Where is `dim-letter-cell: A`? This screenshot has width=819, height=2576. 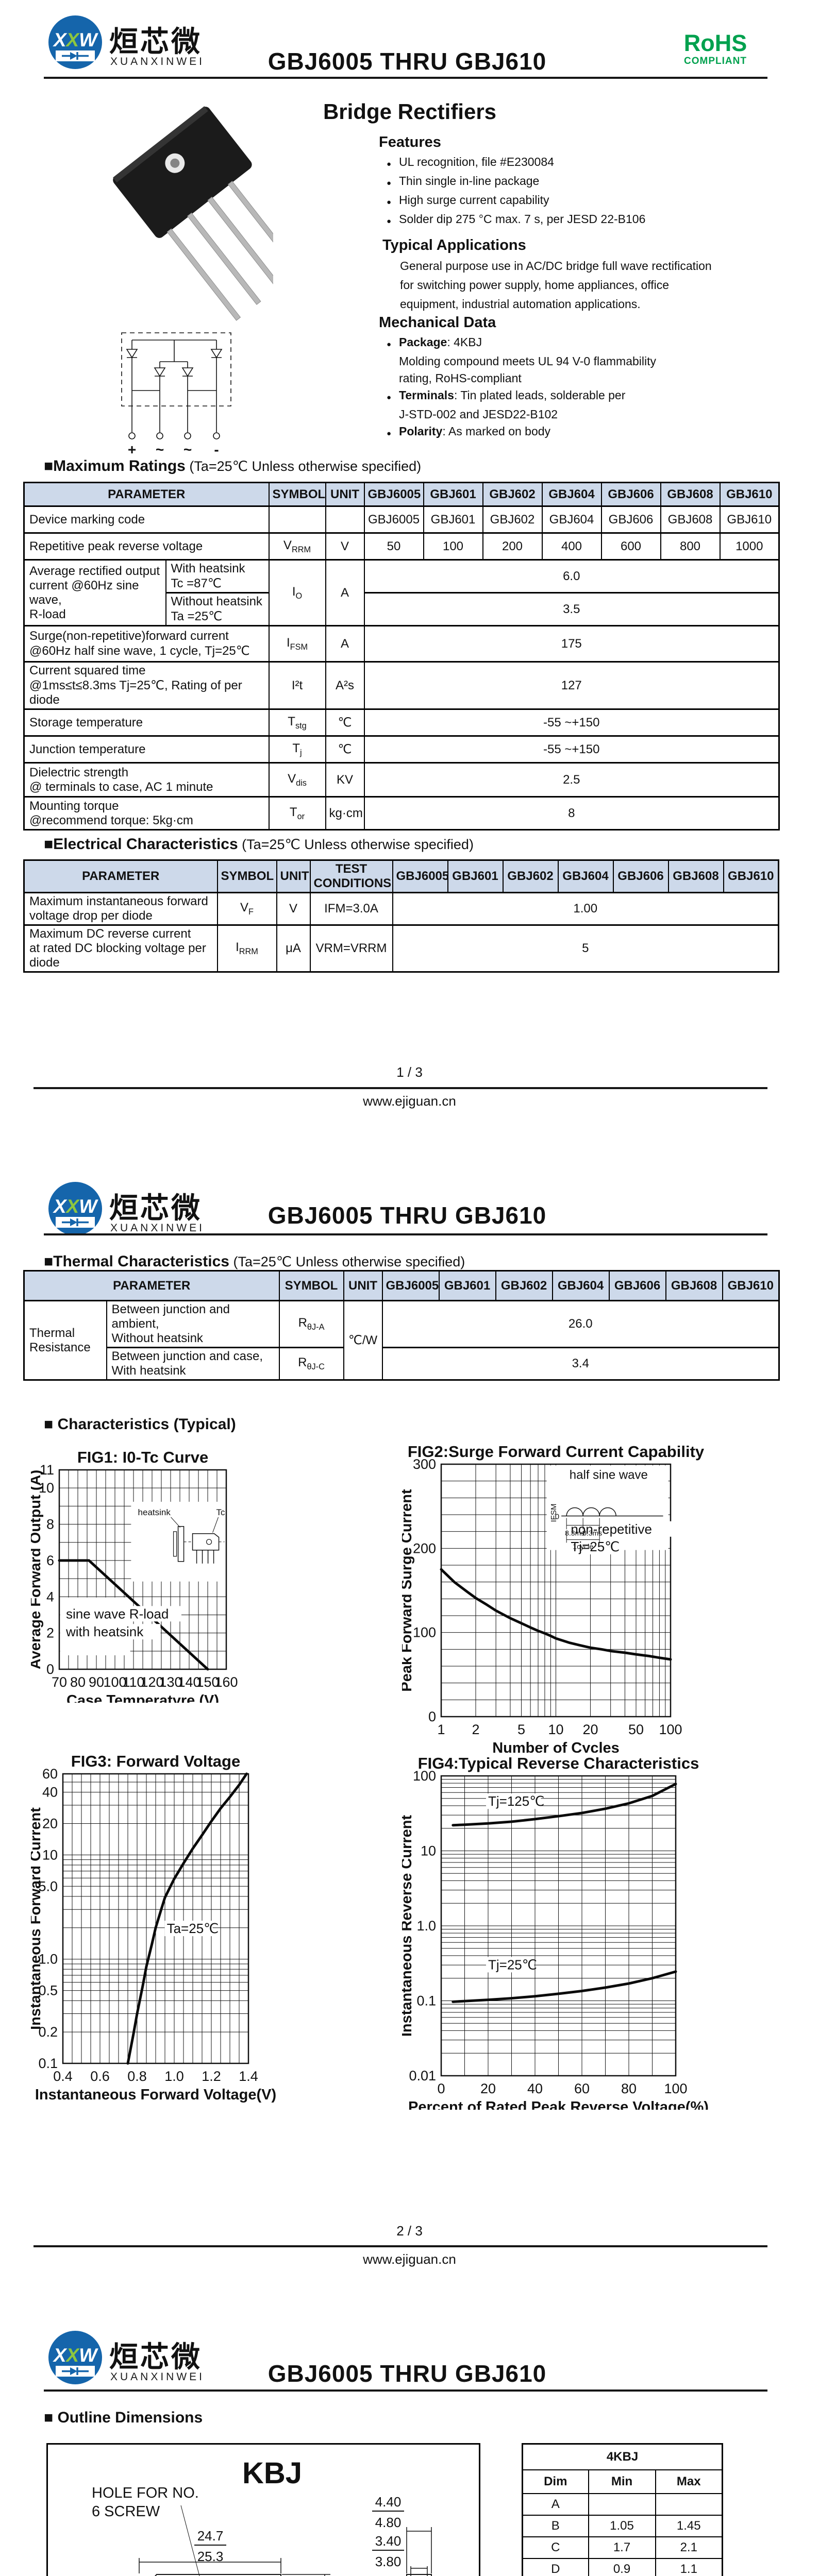
dim-letter-cell: A is located at coordinates (555, 2504).